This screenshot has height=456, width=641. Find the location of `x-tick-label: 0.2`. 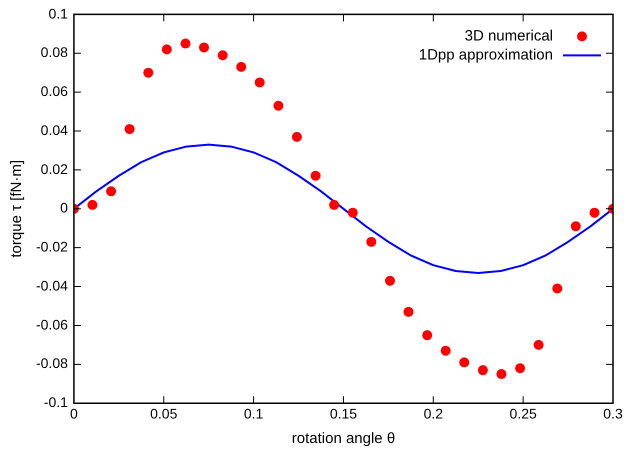

x-tick-label: 0.2 is located at coordinates (434, 413).